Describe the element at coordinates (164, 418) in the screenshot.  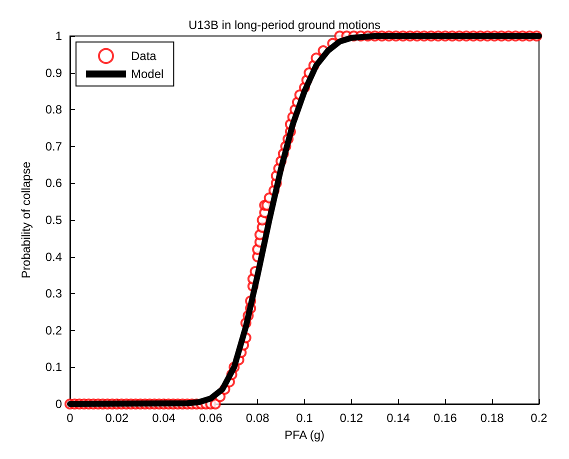
I see `x-tick-label: 0.04` at that location.